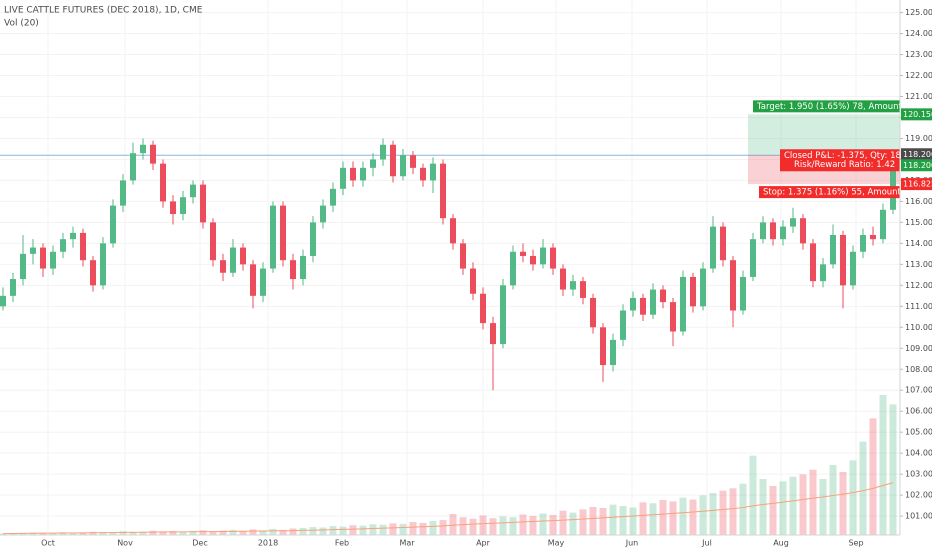 The image size is (932, 550). I want to click on y-tick-label: 114.000, so click(918, 243).